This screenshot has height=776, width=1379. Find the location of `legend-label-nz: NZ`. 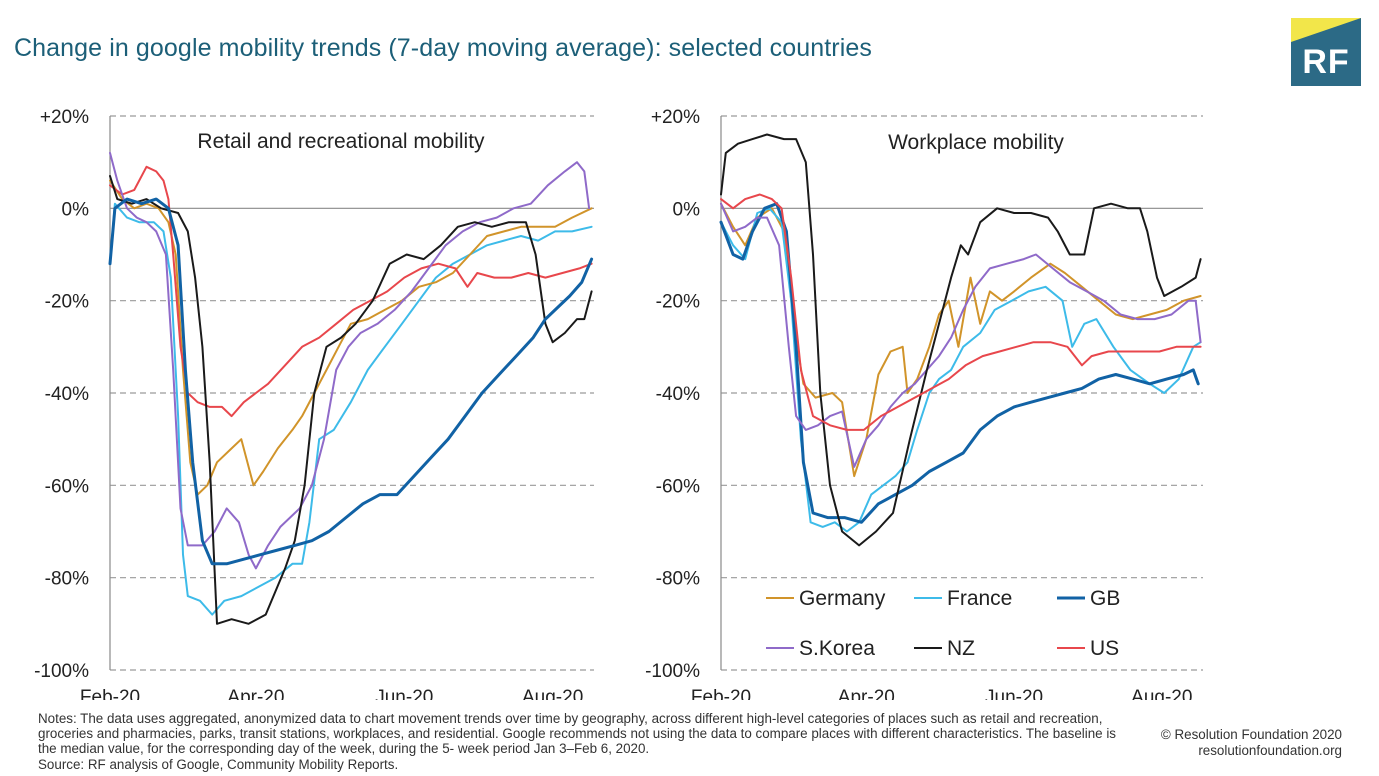

legend-label-nz: NZ is located at coordinates (961, 648).